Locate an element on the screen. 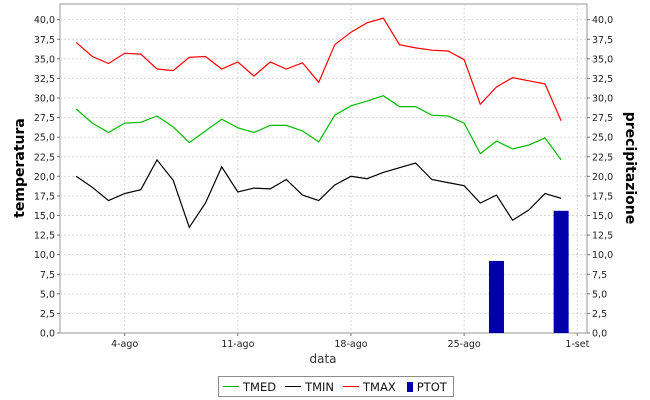  y-tick-label-right: 10,0 is located at coordinates (602, 255).